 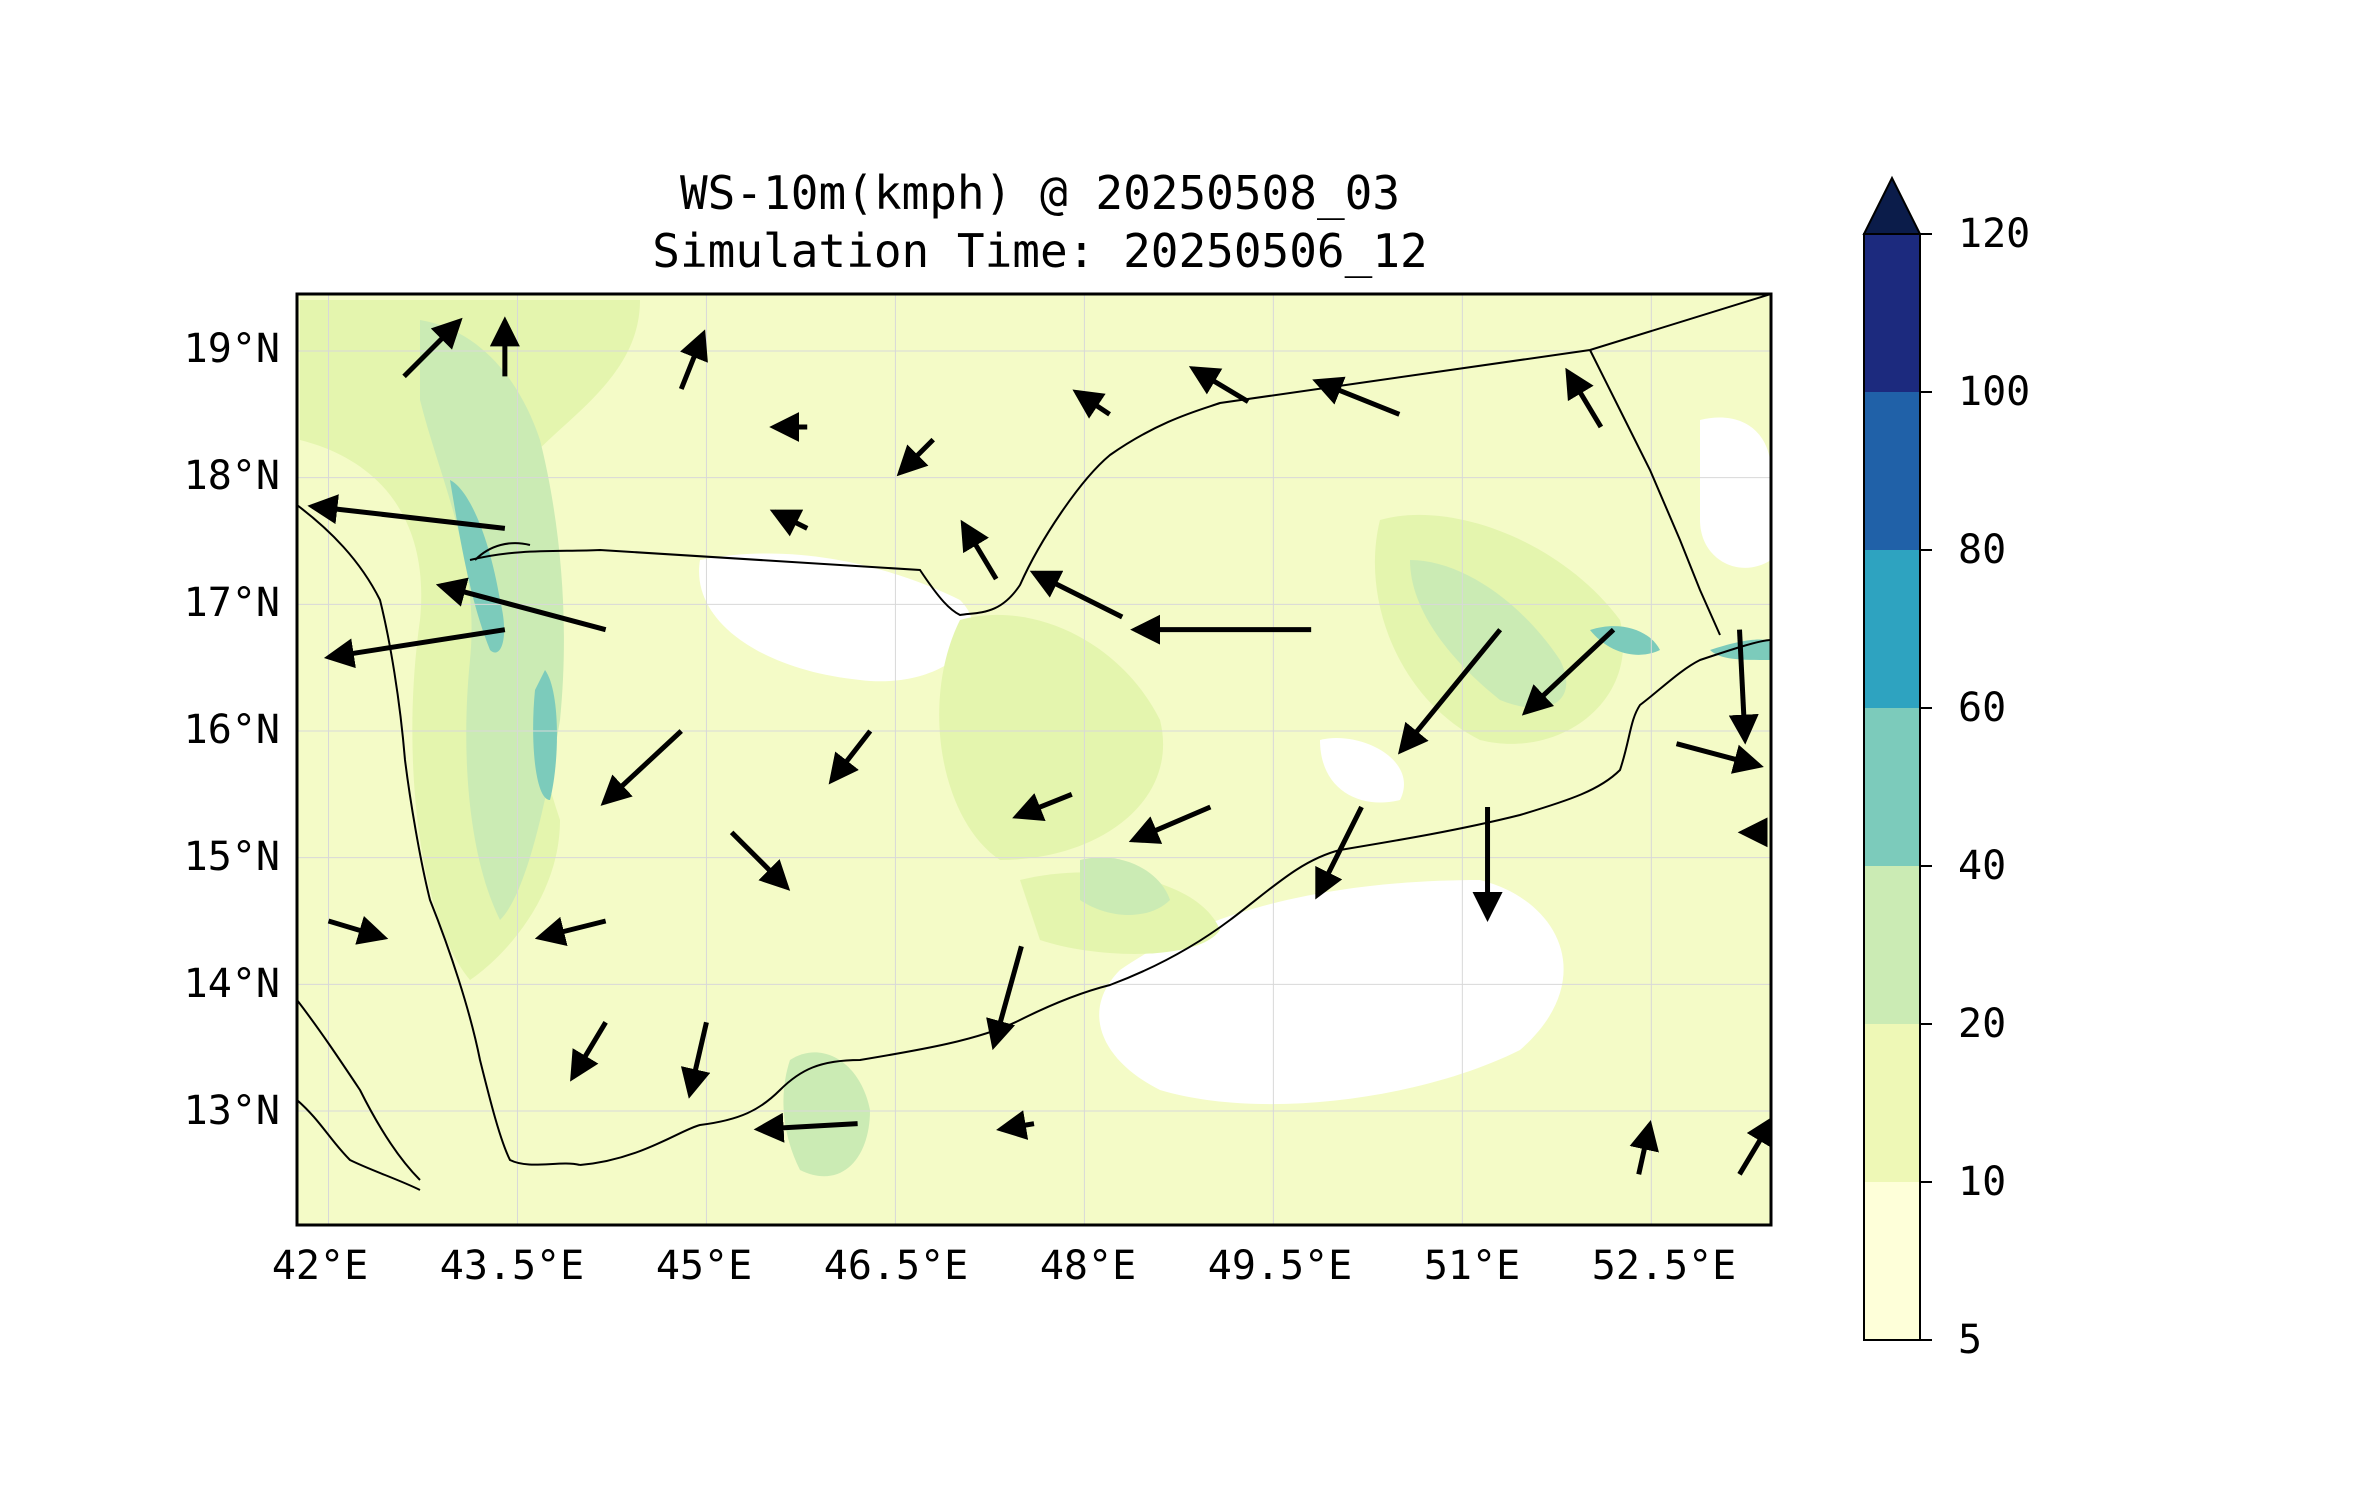 I want to click on saudi-border, so click(x=1120, y=455).